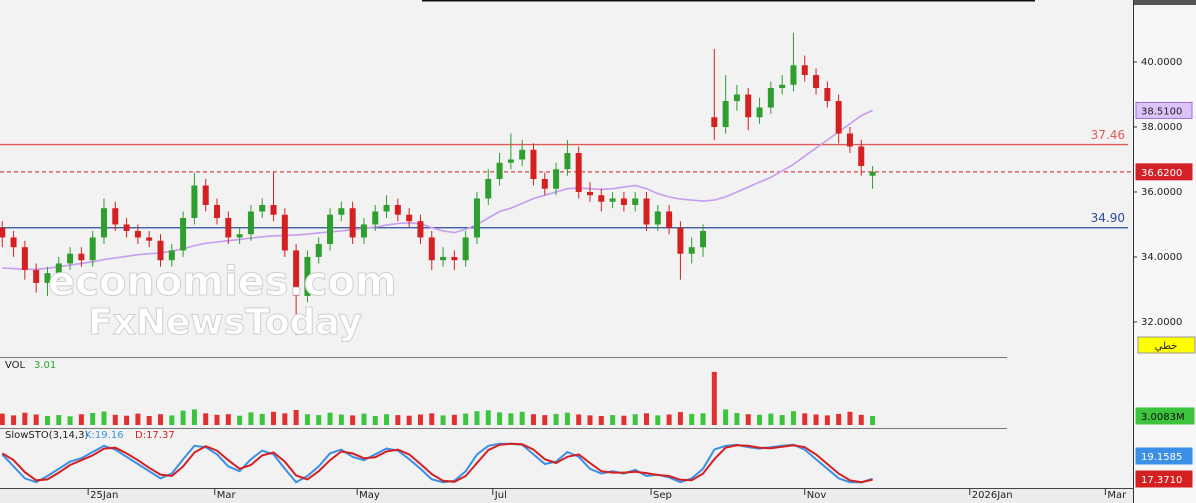 Image resolution: width=1196 pixels, height=503 pixels. Describe the element at coordinates (225, 322) in the screenshot. I see `watermark-text: FxNewsToday` at that location.